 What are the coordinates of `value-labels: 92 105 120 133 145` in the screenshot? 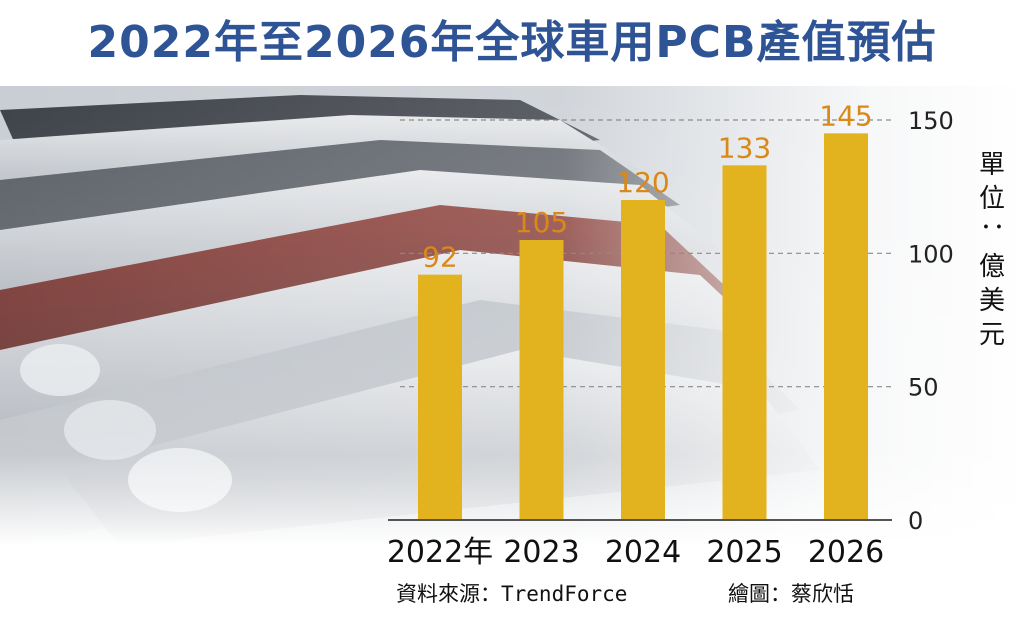 It's located at (647, 186).